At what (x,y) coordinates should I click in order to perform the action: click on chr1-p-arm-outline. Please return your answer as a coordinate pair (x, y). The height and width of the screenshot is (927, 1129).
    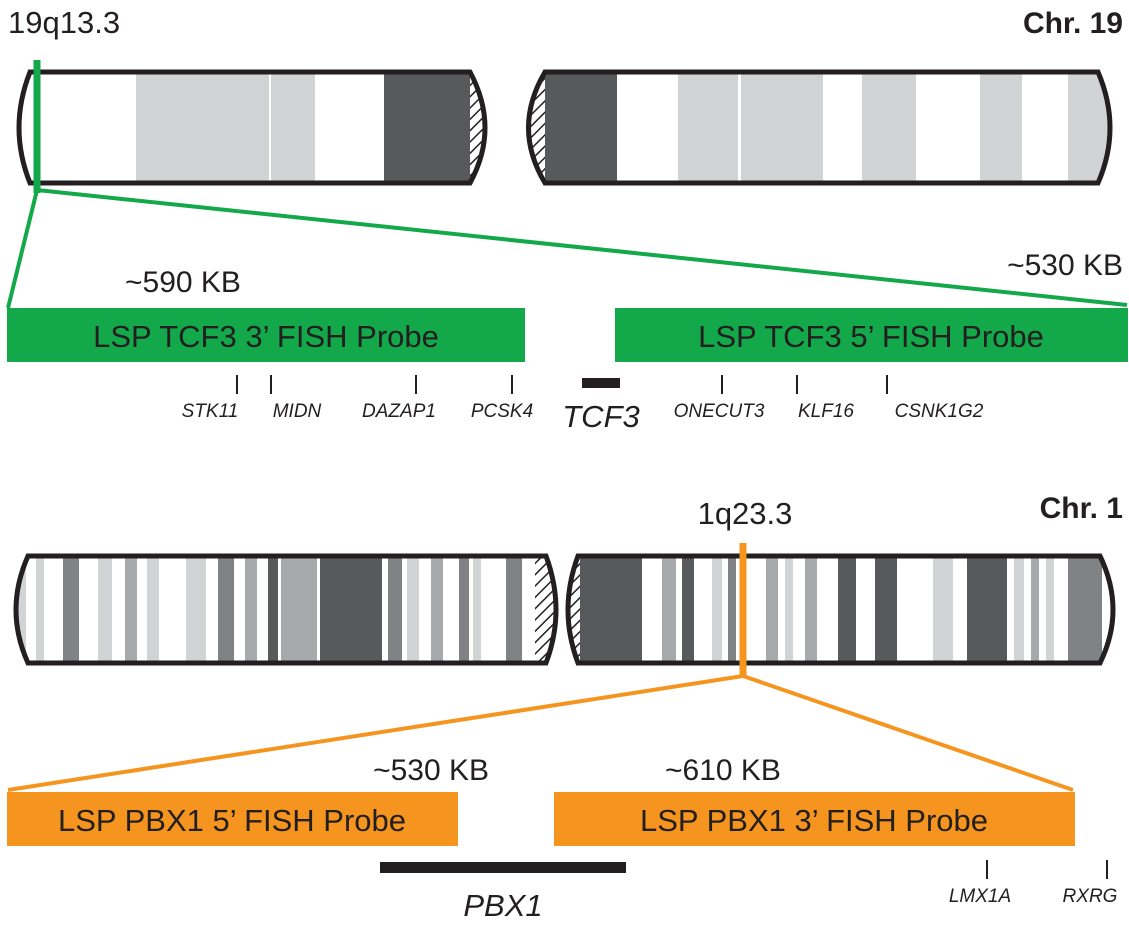
    Looking at the image, I should click on (286, 609).